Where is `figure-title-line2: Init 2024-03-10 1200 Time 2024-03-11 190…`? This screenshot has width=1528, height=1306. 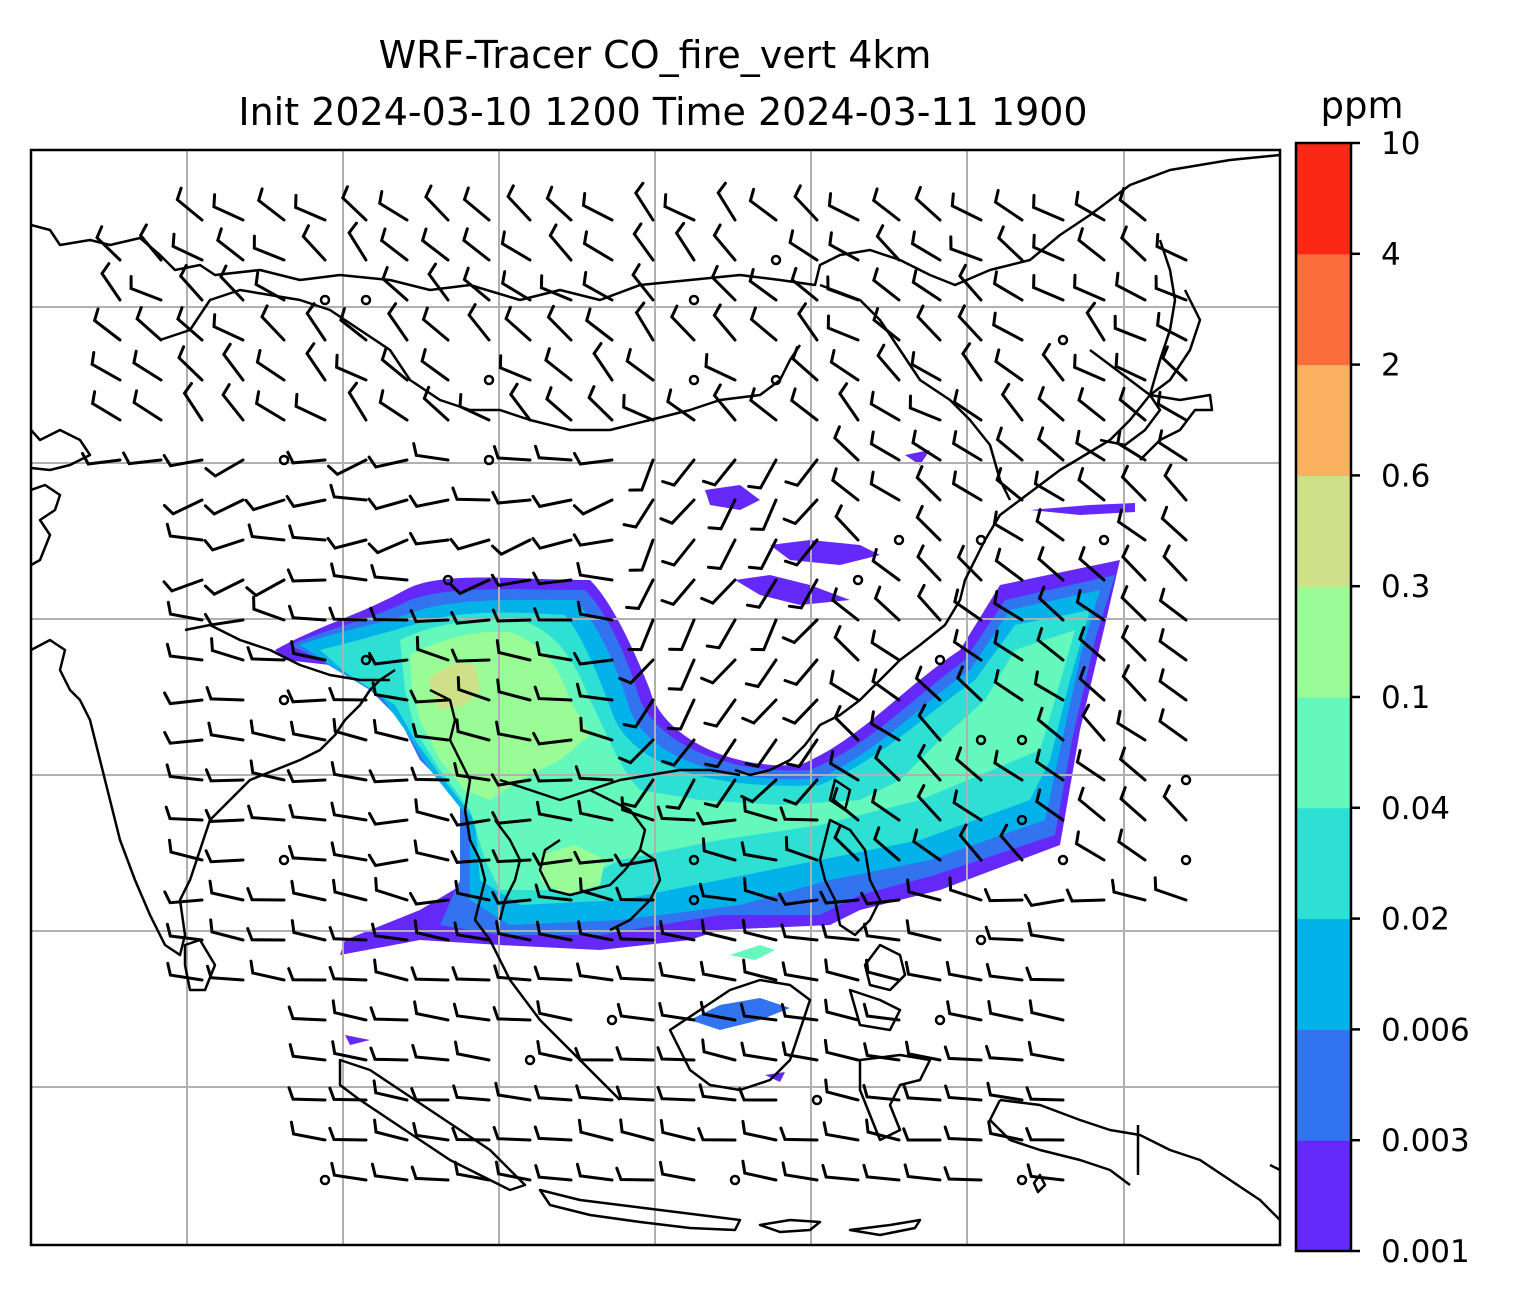
figure-title-line2: Init 2024-03-10 1200 Time 2024-03-11 190… is located at coordinates (662, 112).